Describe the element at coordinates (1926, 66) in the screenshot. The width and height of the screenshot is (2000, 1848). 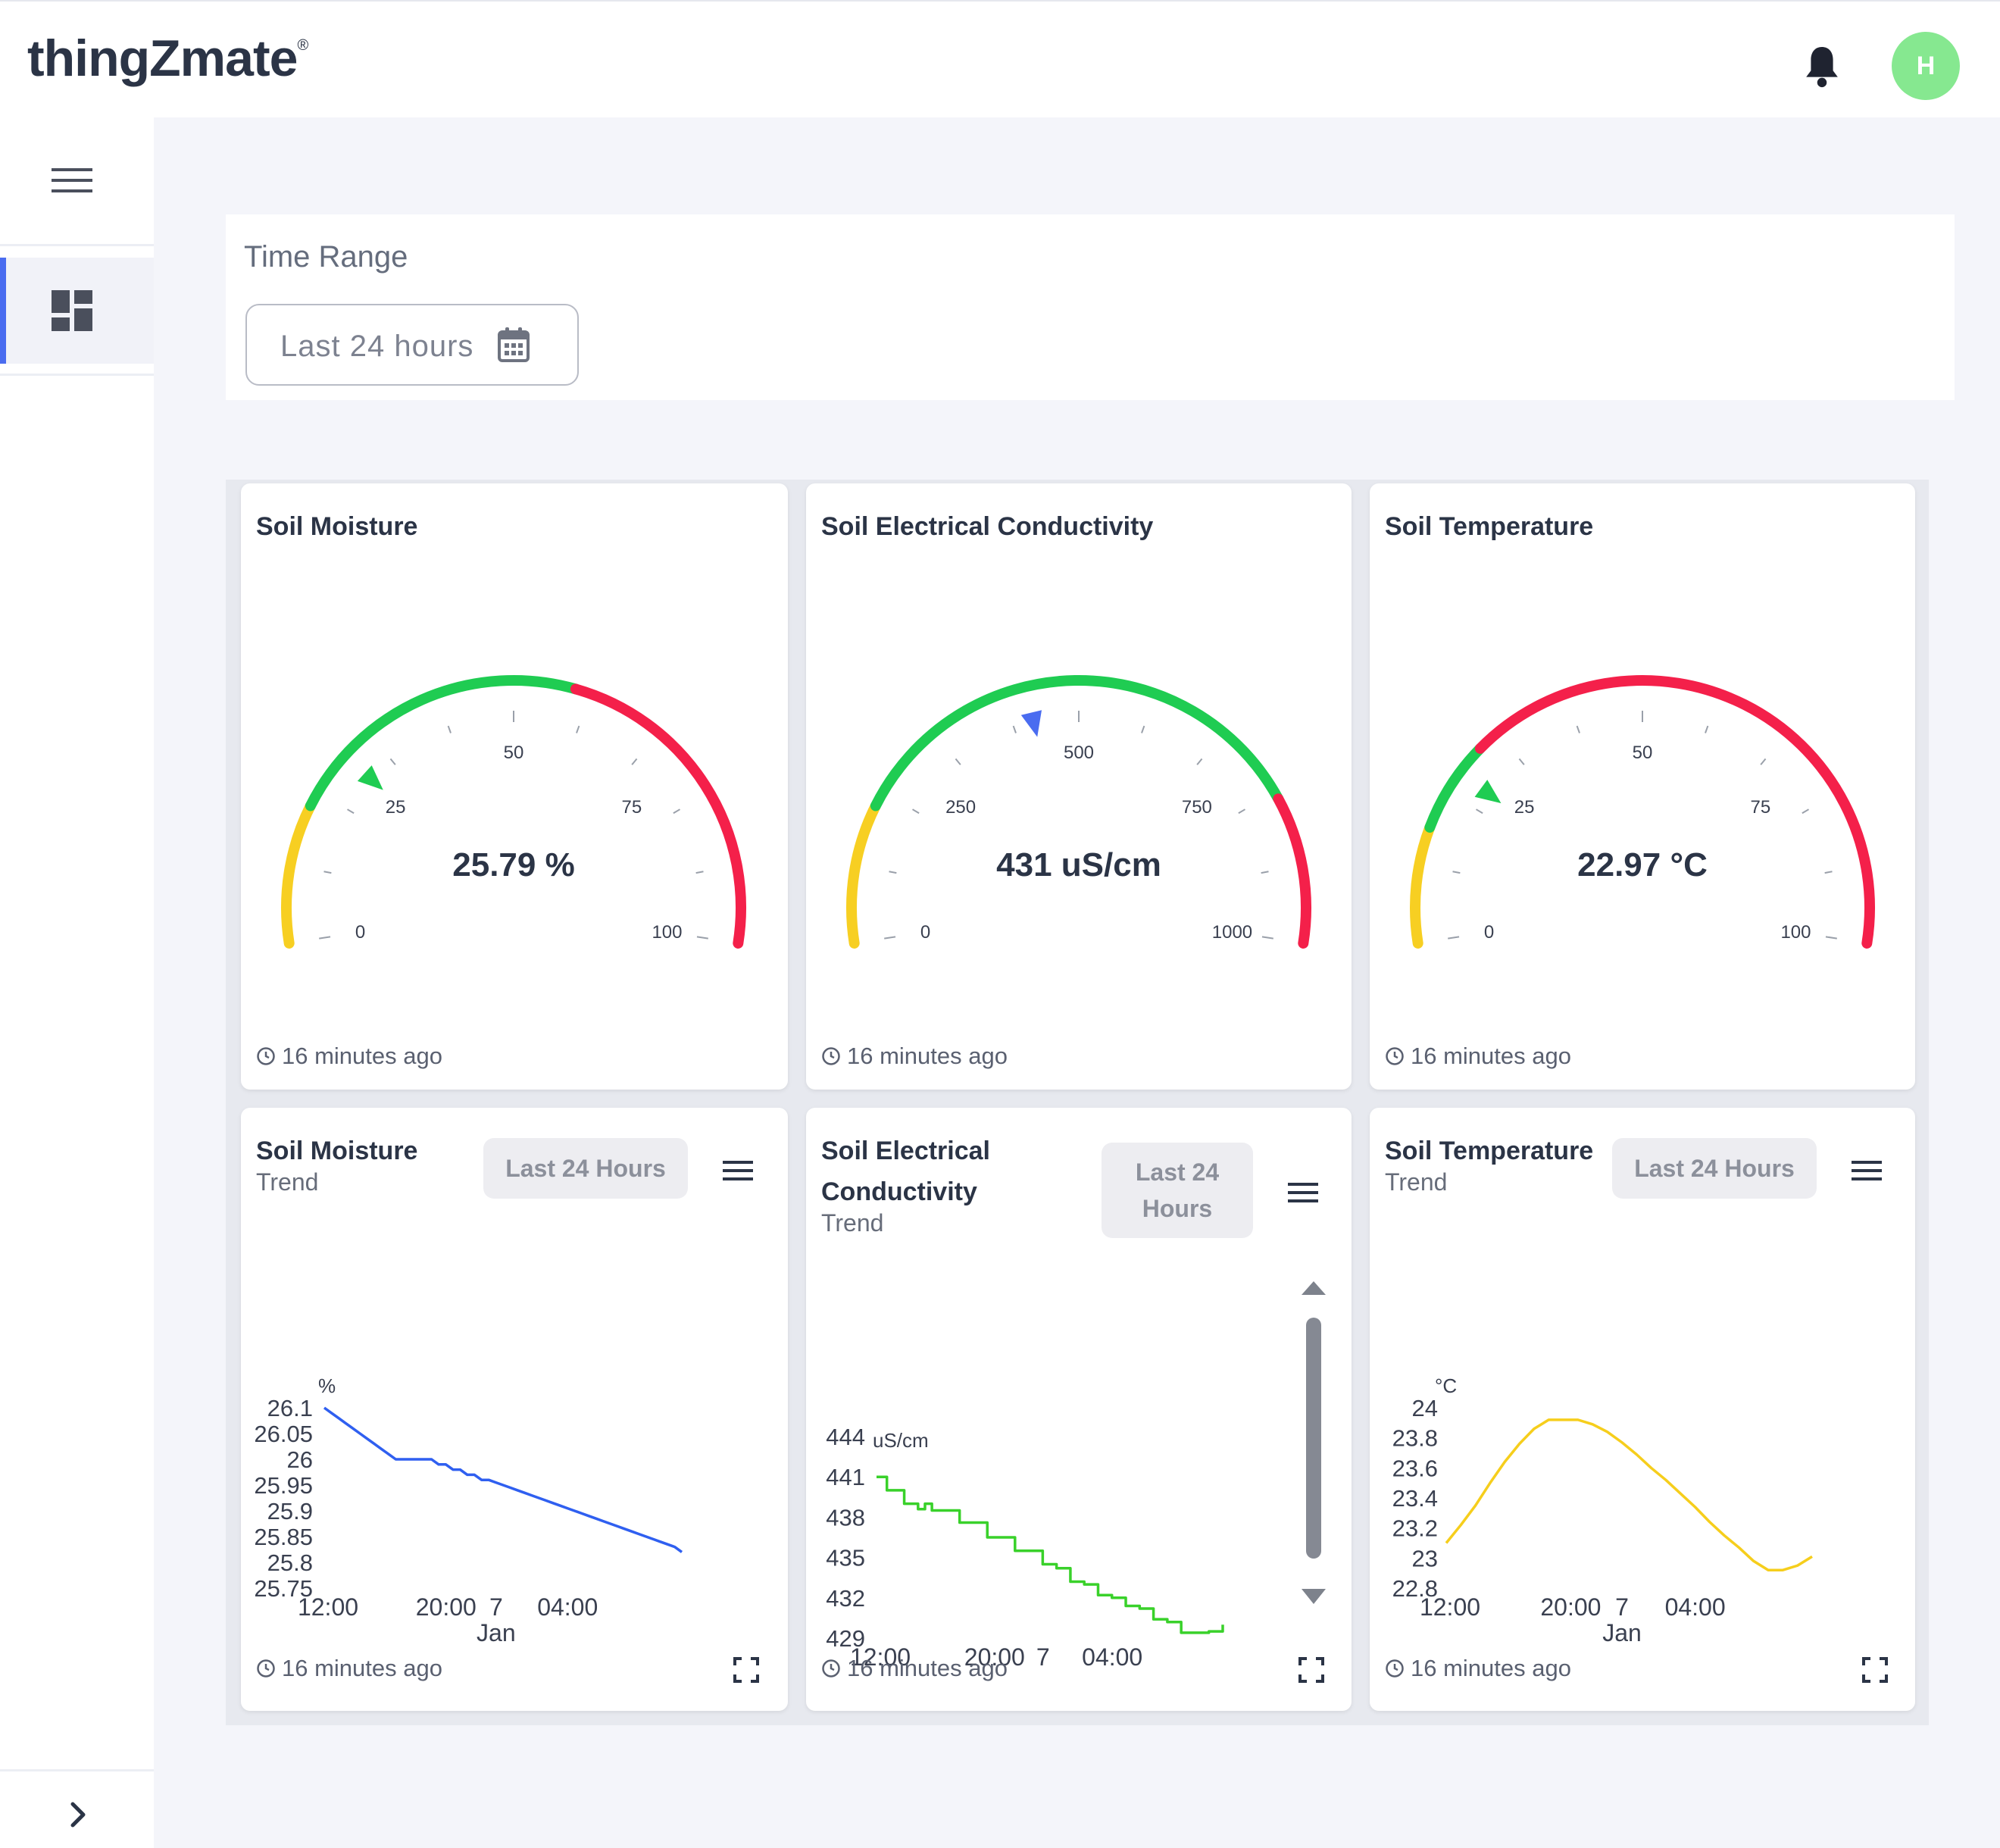
I see `user-avatar: H` at that location.